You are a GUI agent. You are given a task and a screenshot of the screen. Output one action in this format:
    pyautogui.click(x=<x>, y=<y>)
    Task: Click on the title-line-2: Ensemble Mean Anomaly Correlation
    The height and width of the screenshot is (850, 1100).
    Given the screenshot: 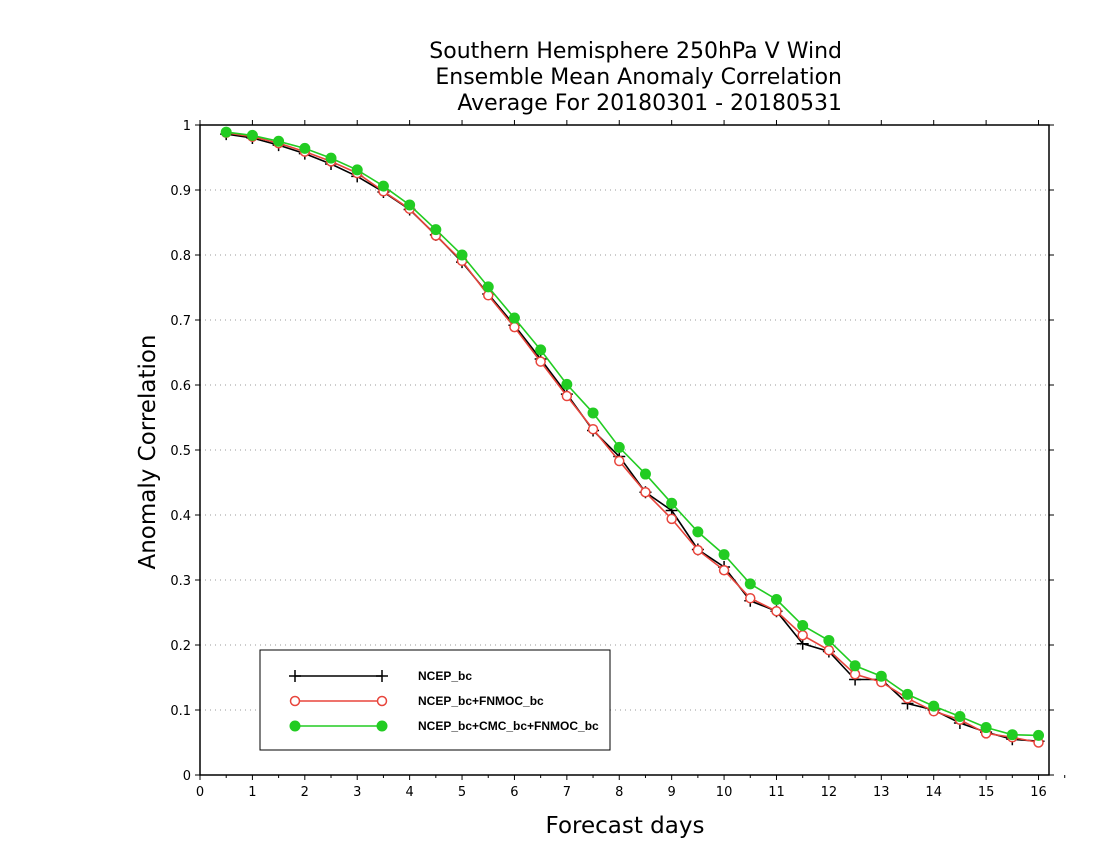 What is the action you would take?
    pyautogui.click(x=638, y=77)
    